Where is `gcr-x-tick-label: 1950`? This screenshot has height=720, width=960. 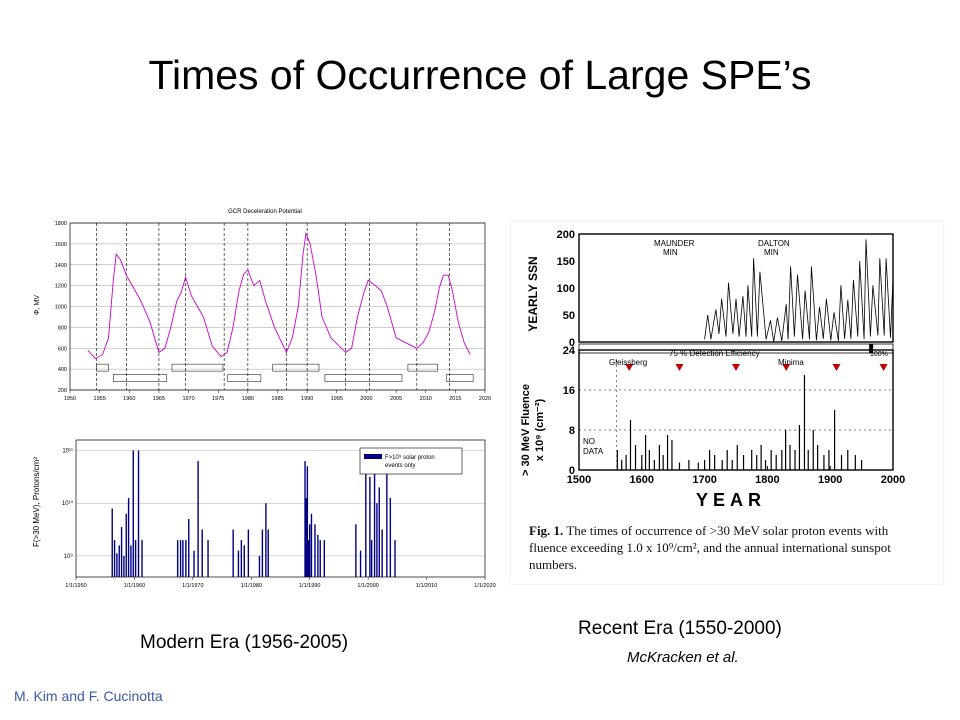
gcr-x-tick-label: 1950 is located at coordinates (70, 399).